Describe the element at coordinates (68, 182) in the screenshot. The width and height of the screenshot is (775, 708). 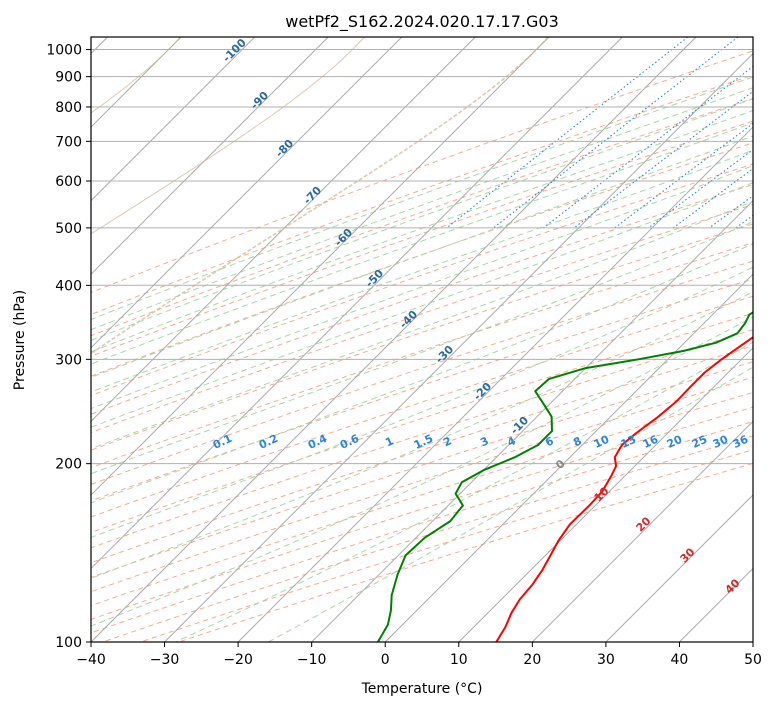
I see `y-tick-label: 600` at that location.